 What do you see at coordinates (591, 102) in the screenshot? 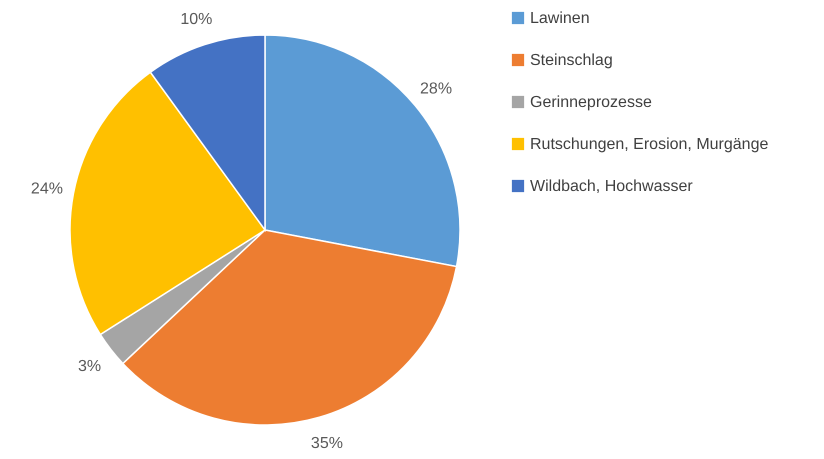
I see `legend-label: Gerinneprozesse` at bounding box center [591, 102].